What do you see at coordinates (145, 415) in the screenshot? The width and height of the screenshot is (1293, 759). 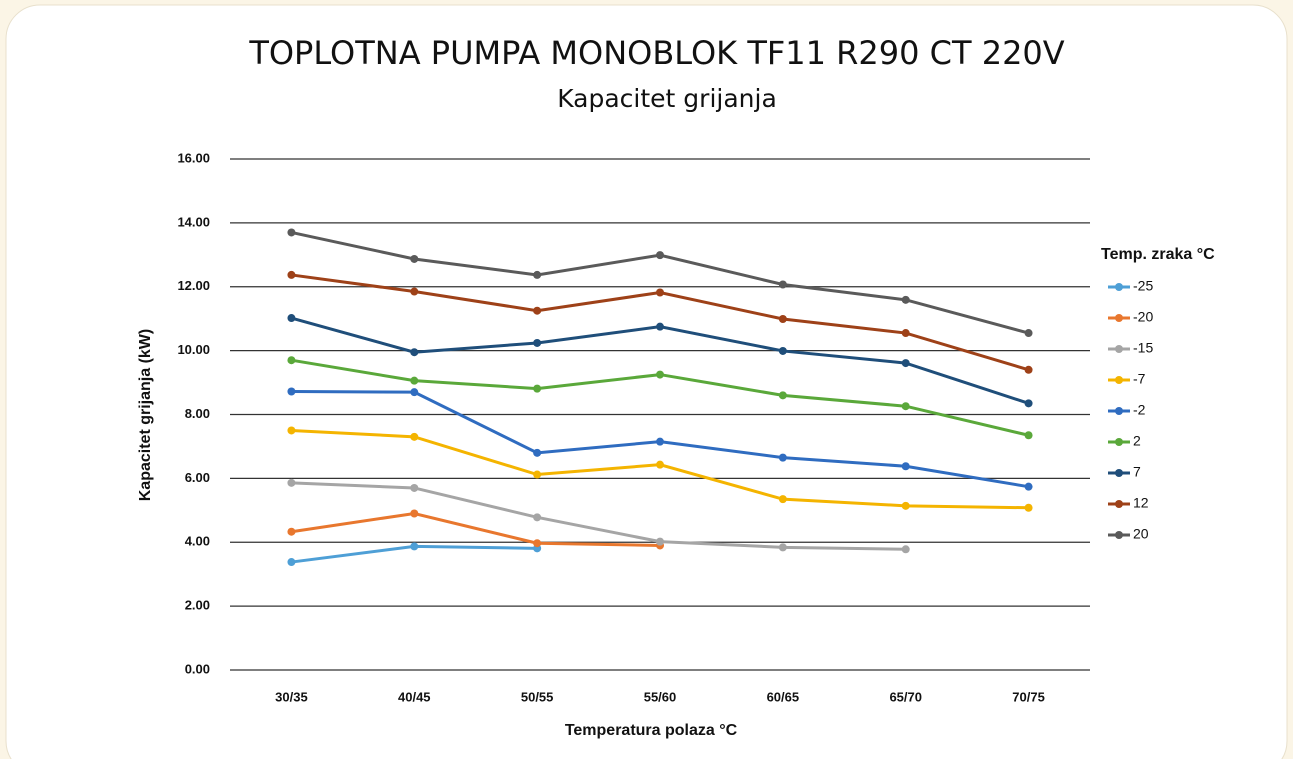 I see `y-axis-label: Kapacitet grijanja (kW)` at bounding box center [145, 415].